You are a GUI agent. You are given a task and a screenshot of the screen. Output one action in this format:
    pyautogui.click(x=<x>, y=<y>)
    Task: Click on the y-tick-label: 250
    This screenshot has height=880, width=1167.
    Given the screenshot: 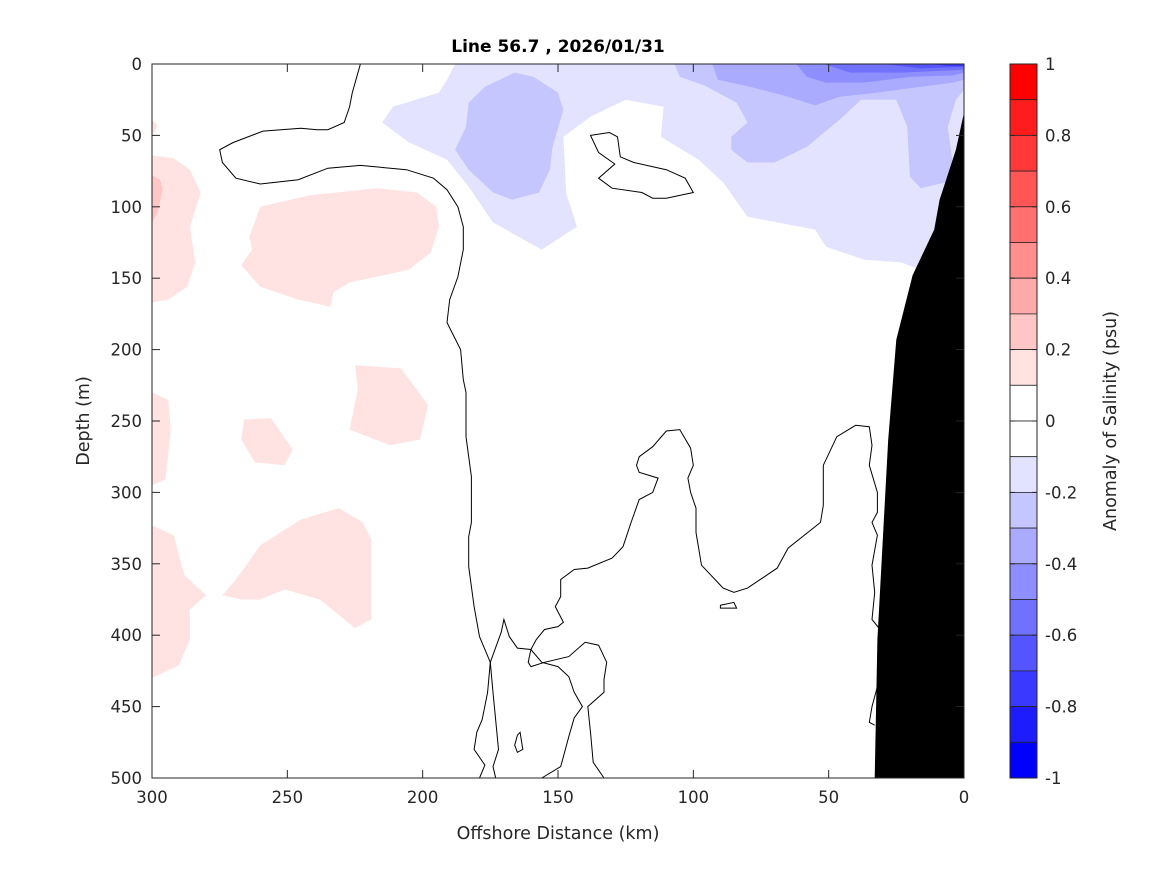 What is the action you would take?
    pyautogui.click(x=127, y=421)
    